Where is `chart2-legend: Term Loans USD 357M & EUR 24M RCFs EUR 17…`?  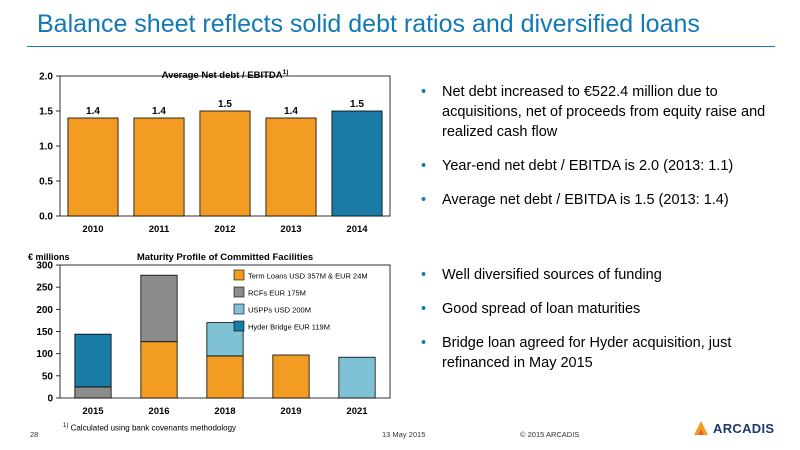
chart2-legend: Term Loans USD 357M & EUR 24M RCFs EUR 17… is located at coordinates (300, 300).